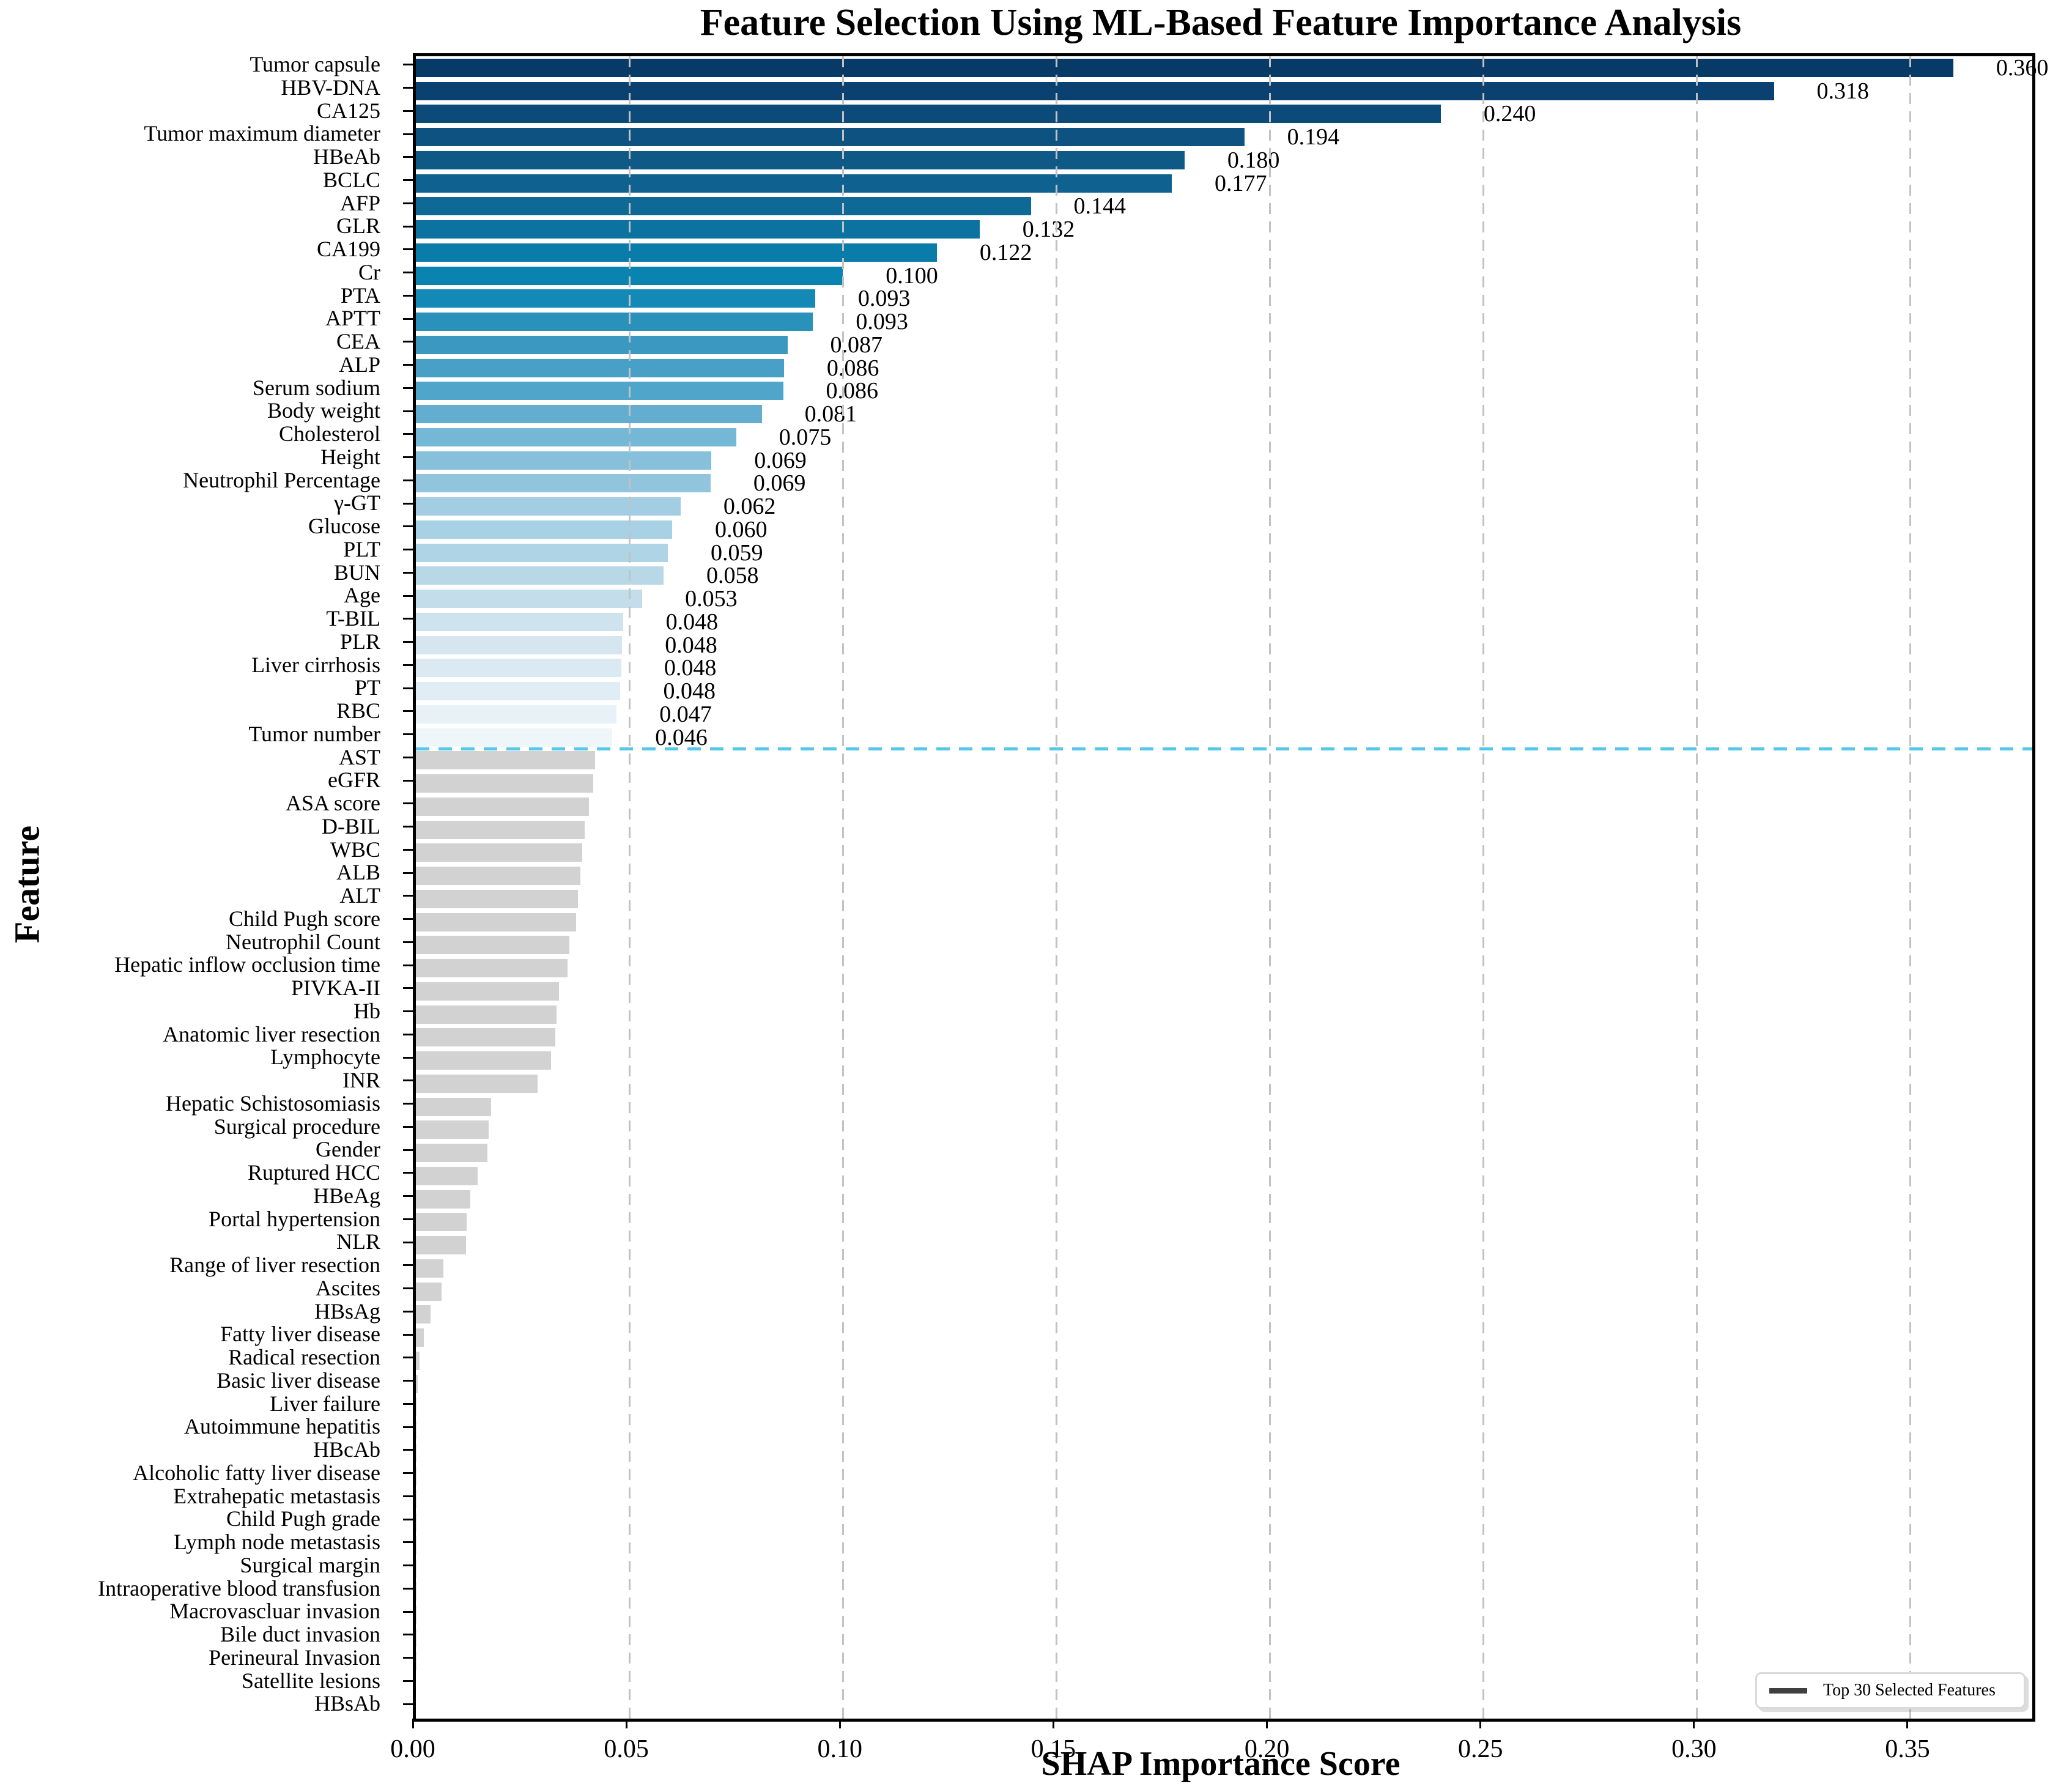 This screenshot has width=2050, height=1792. Describe the element at coordinates (780, 460) in the screenshot. I see `bar-value-label: 0.069` at that location.